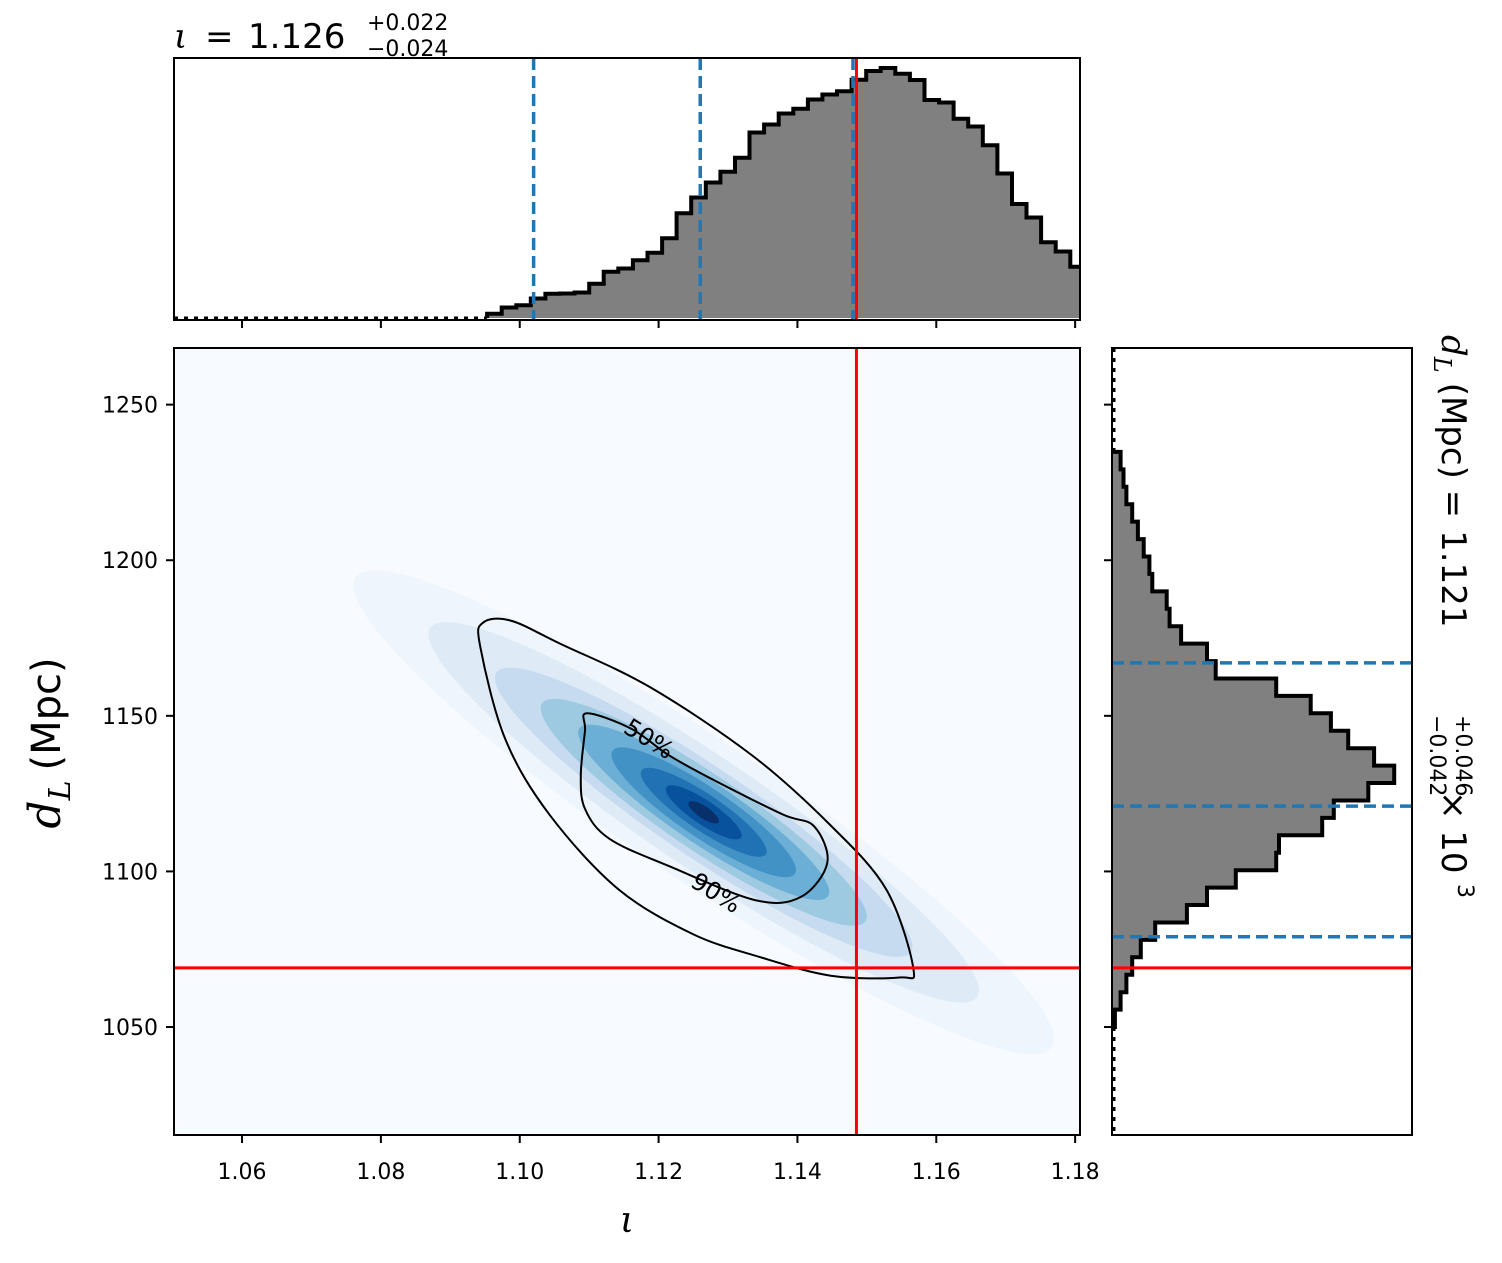 The width and height of the screenshot is (1502, 1263). Describe the element at coordinates (1453, 832) in the screenshot. I see `right-label-scale: × 10` at that location.